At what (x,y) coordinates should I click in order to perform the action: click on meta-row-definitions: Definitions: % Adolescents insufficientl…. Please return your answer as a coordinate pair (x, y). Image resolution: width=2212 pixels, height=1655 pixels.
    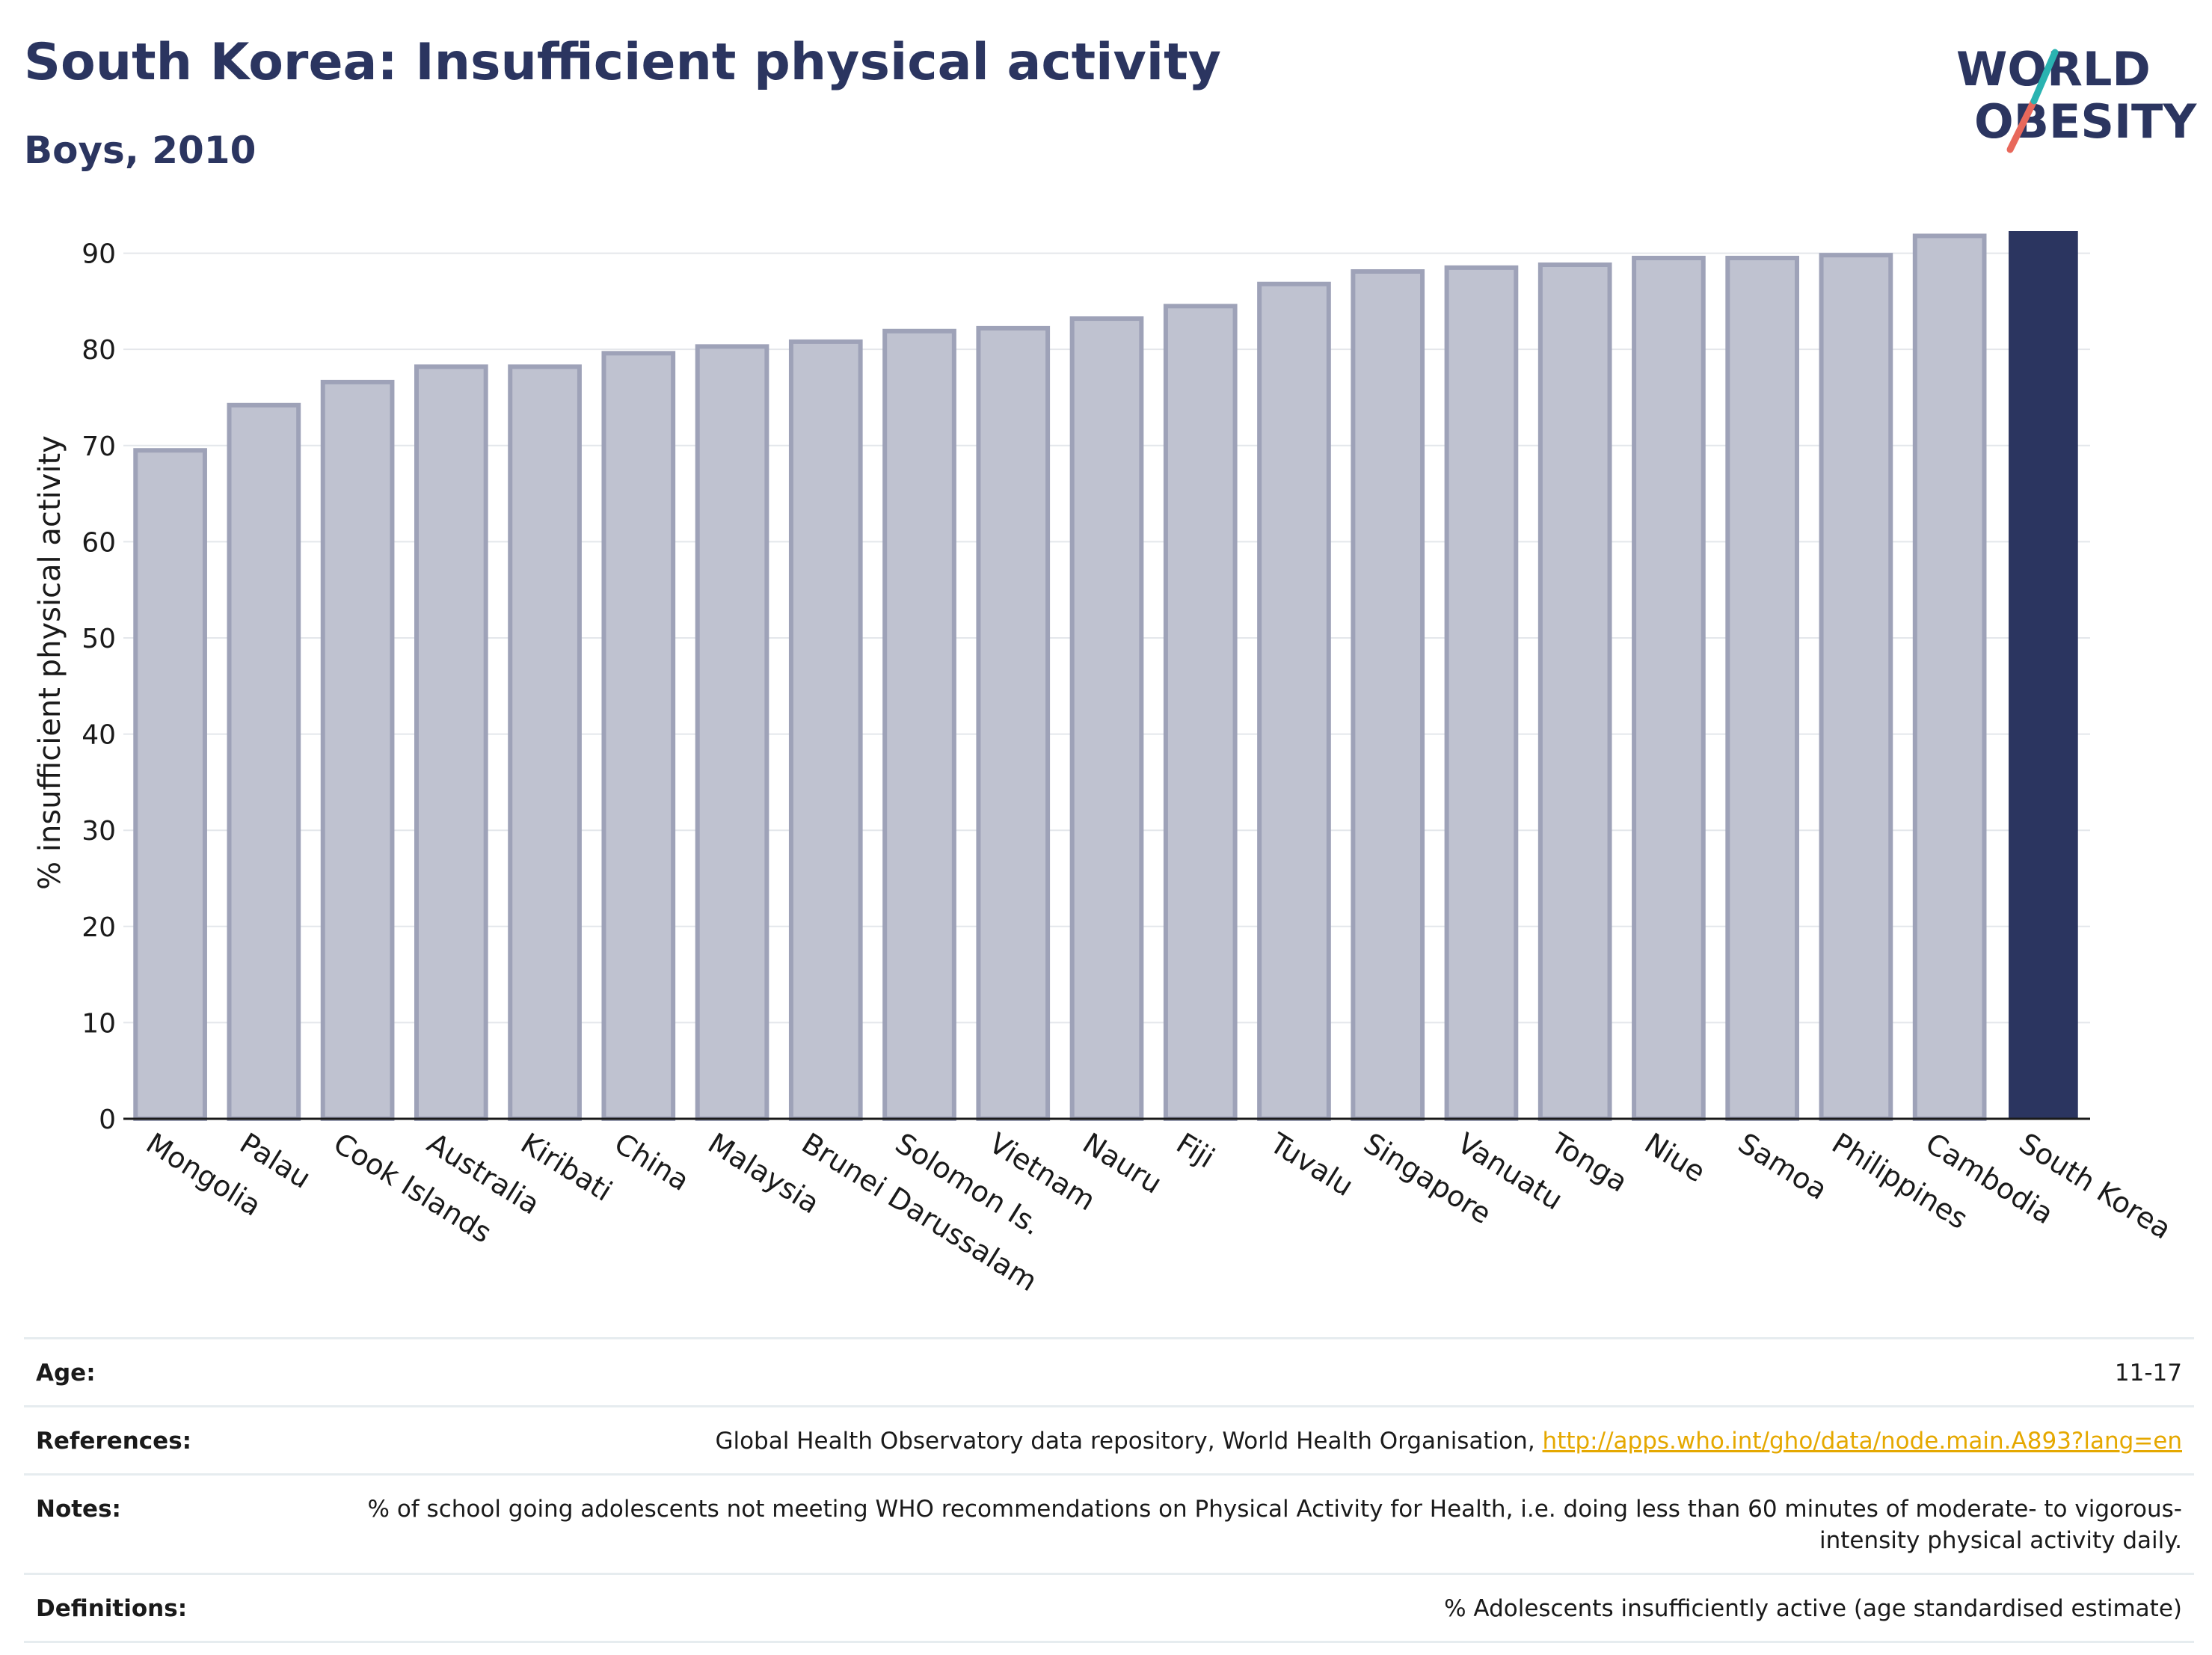
    Looking at the image, I should click on (1109, 1608).